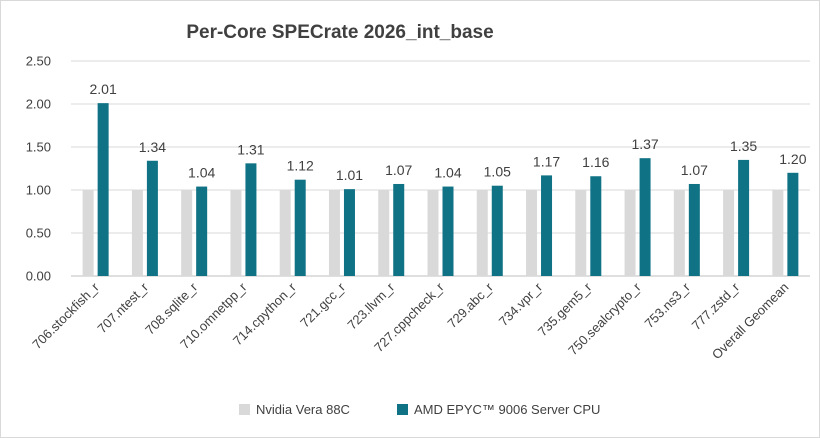  I want to click on data-label: 1.20, so click(792, 159).